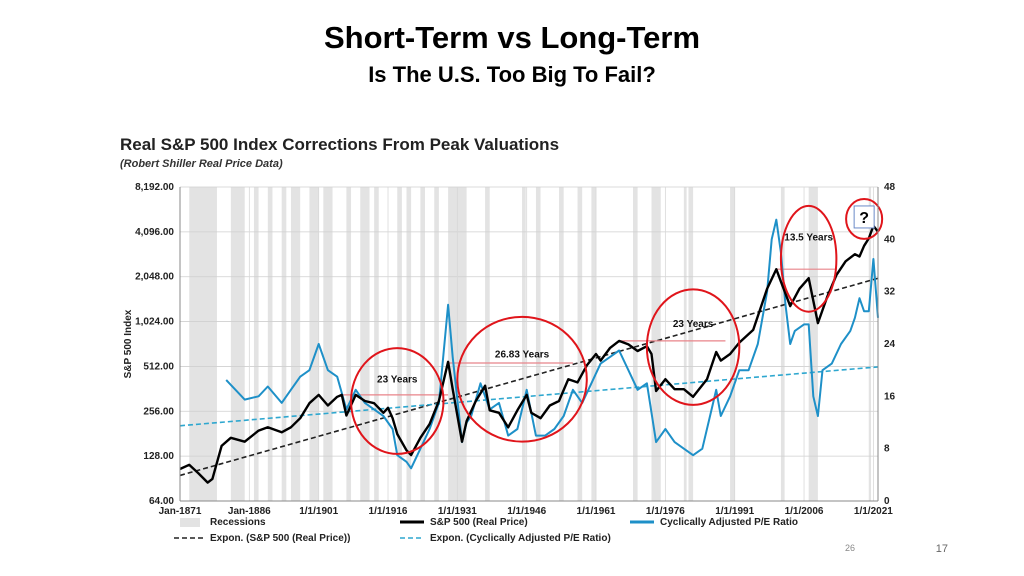  I want to click on x-tick-label: 1/1/1961, so click(596, 511).